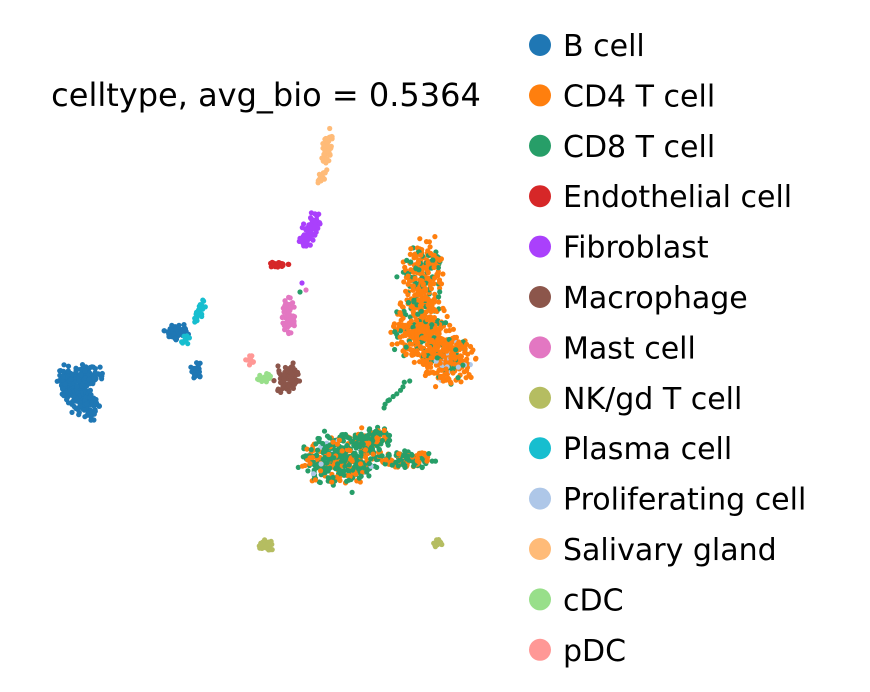  I want to click on chart-title: celltype, avg_bio = 0.5364, so click(266, 95).